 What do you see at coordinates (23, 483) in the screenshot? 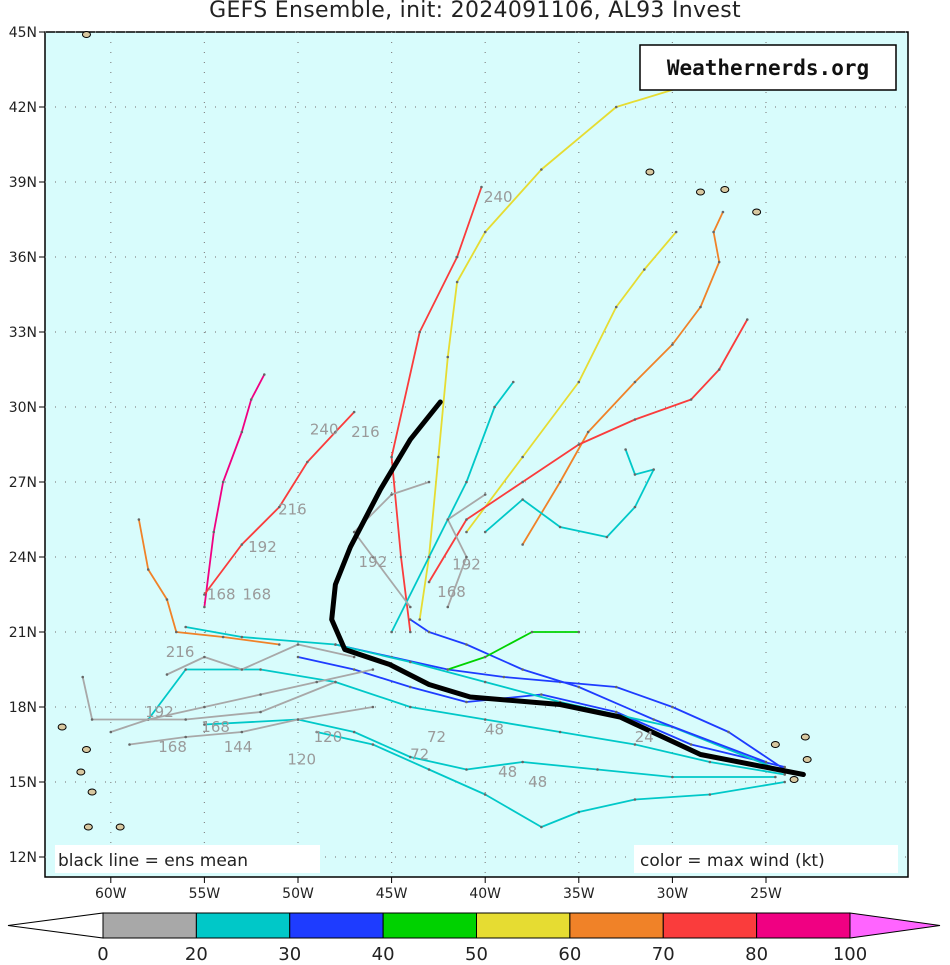
I see `lat-tick-label: 27N` at bounding box center [23, 483].